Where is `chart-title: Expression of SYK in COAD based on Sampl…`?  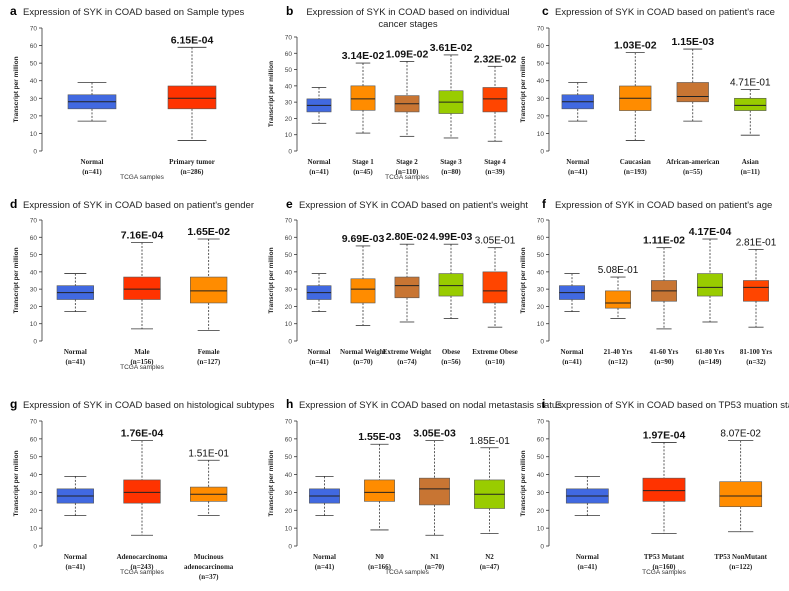
chart-title: Expression of SYK in COAD based on Sampl… is located at coordinates (134, 12).